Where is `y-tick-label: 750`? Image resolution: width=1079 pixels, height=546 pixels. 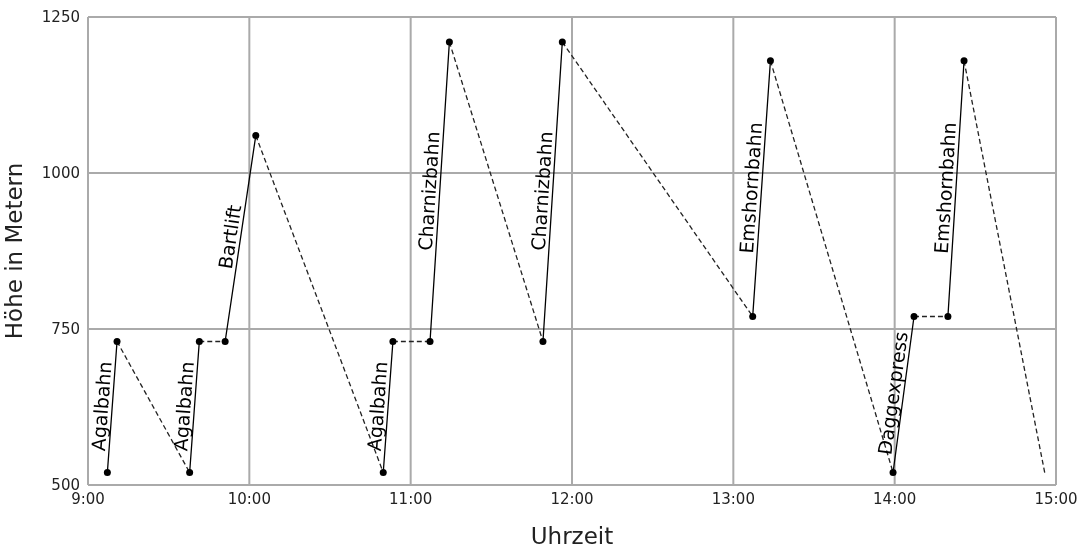
y-tick-label: 750 is located at coordinates (65, 329).